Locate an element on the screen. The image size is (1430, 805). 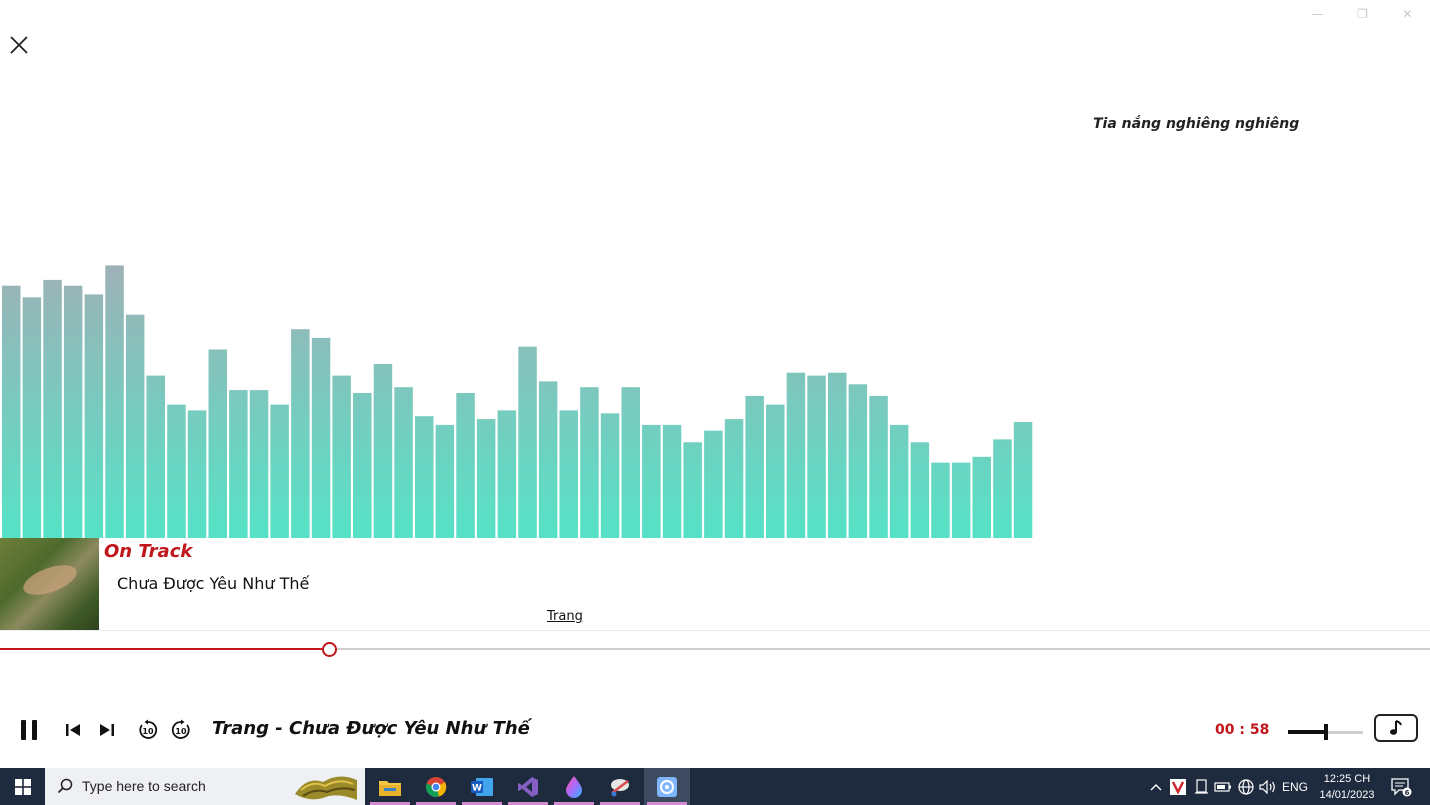
vietkey-icon is located at coordinates (1178, 786).